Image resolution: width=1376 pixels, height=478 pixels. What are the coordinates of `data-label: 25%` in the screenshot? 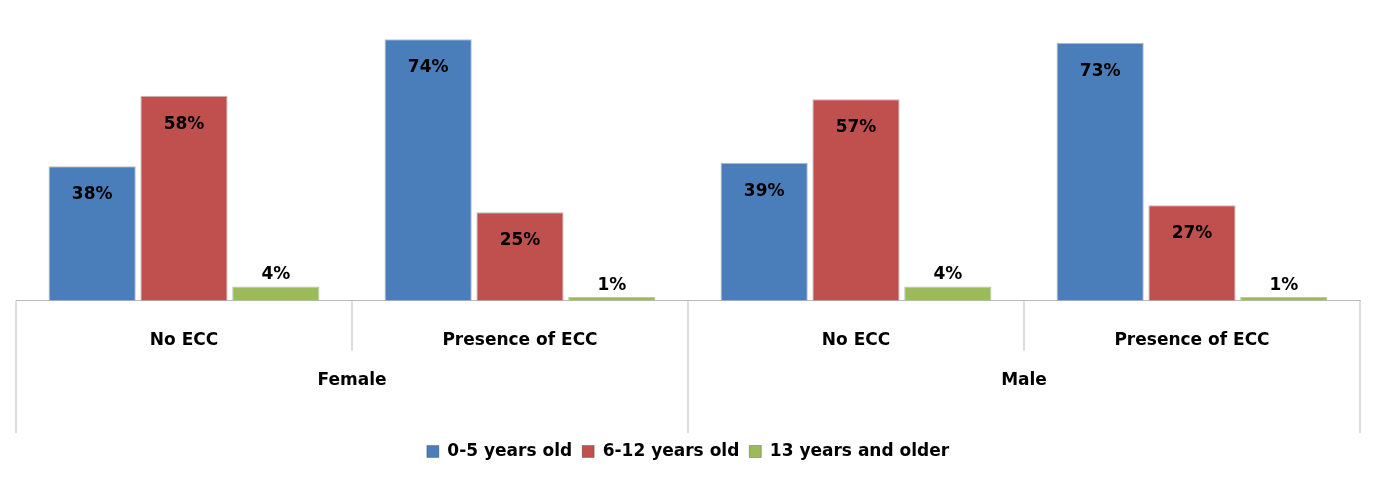 It's located at (520, 239).